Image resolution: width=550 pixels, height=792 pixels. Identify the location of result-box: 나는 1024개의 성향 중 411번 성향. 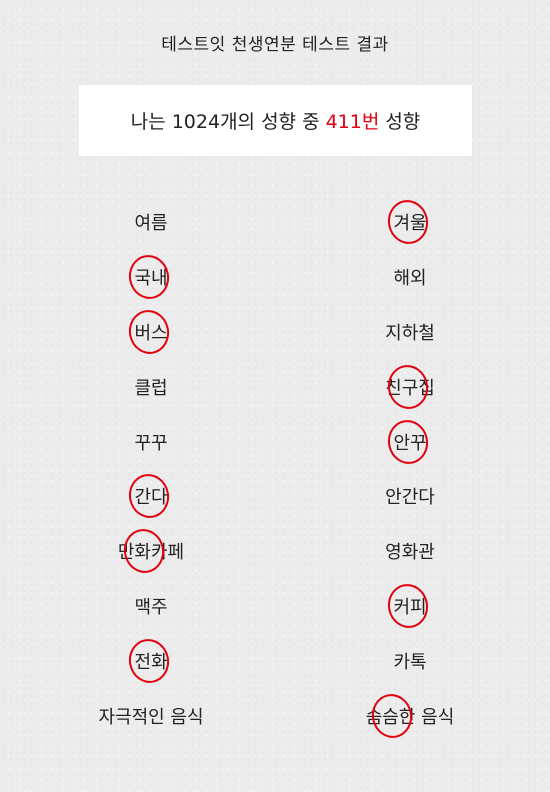
(275, 120).